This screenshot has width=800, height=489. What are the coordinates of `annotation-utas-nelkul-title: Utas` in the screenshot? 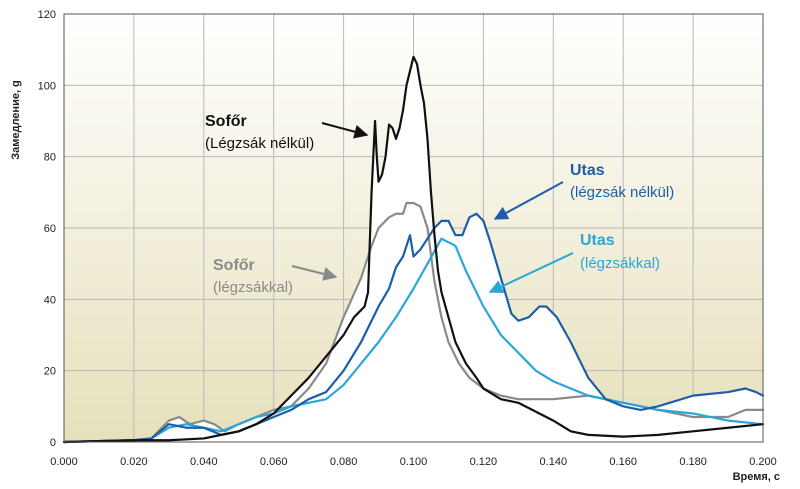 It's located at (587, 170).